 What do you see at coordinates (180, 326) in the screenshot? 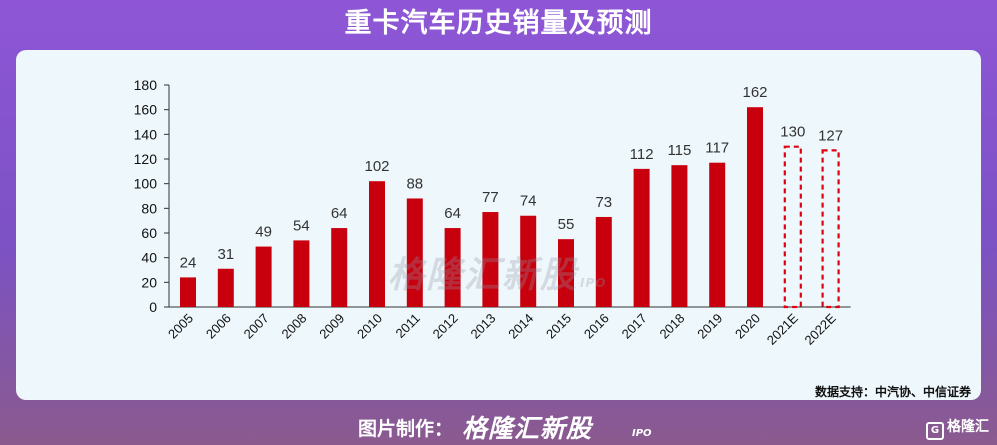
I see `x-tick-label: 2005` at bounding box center [180, 326].